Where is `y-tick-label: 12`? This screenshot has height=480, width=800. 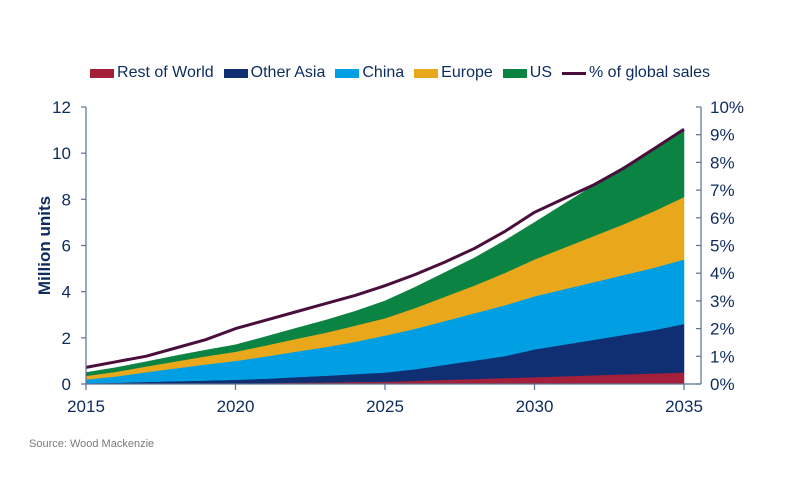 y-tick-label: 12 is located at coordinates (61, 107).